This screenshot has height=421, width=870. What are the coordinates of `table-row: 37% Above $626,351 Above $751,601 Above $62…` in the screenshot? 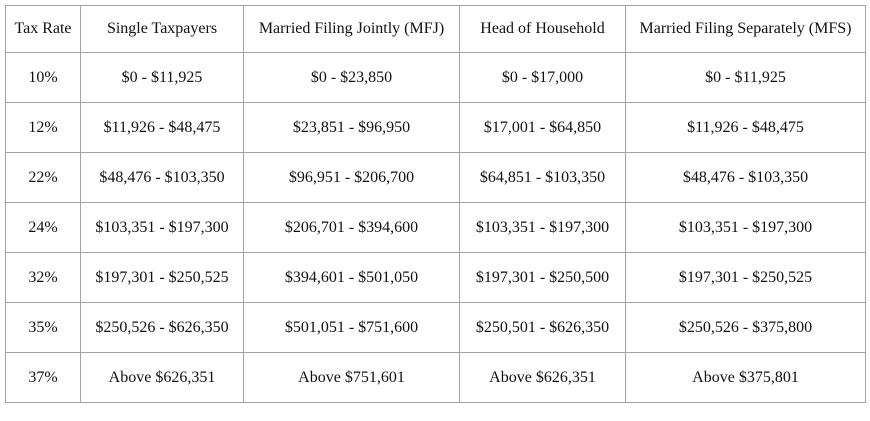 It's located at (435, 377).